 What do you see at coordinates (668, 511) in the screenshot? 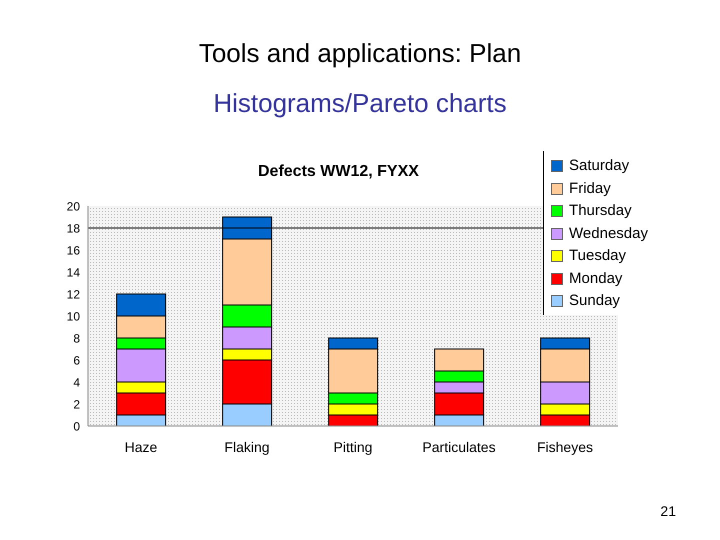
I see `text: 21` at bounding box center [668, 511].